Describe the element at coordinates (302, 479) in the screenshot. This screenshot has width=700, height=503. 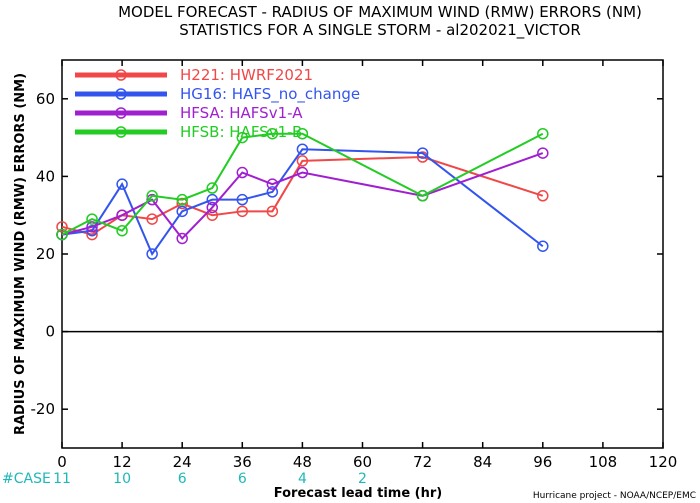
I see `case-count: 4` at that location.